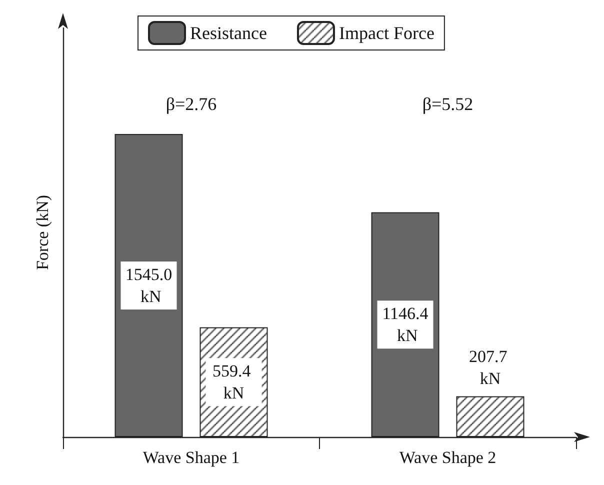 The width and height of the screenshot is (604, 485). Describe the element at coordinates (228, 33) in the screenshot. I see `legend-label: Resistance` at that location.